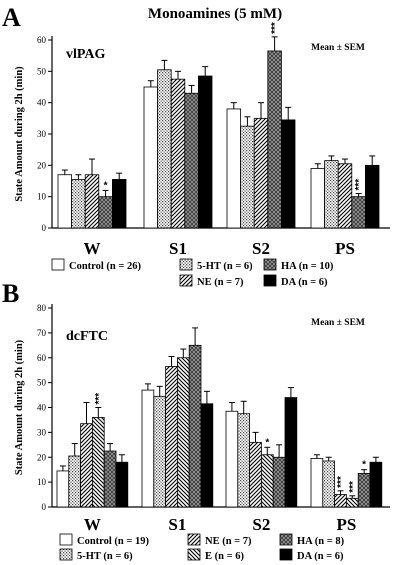 The image size is (400, 565). What do you see at coordinates (105, 266) in the screenshot?
I see `legend-label-control: Control (n = 26)` at bounding box center [105, 266].